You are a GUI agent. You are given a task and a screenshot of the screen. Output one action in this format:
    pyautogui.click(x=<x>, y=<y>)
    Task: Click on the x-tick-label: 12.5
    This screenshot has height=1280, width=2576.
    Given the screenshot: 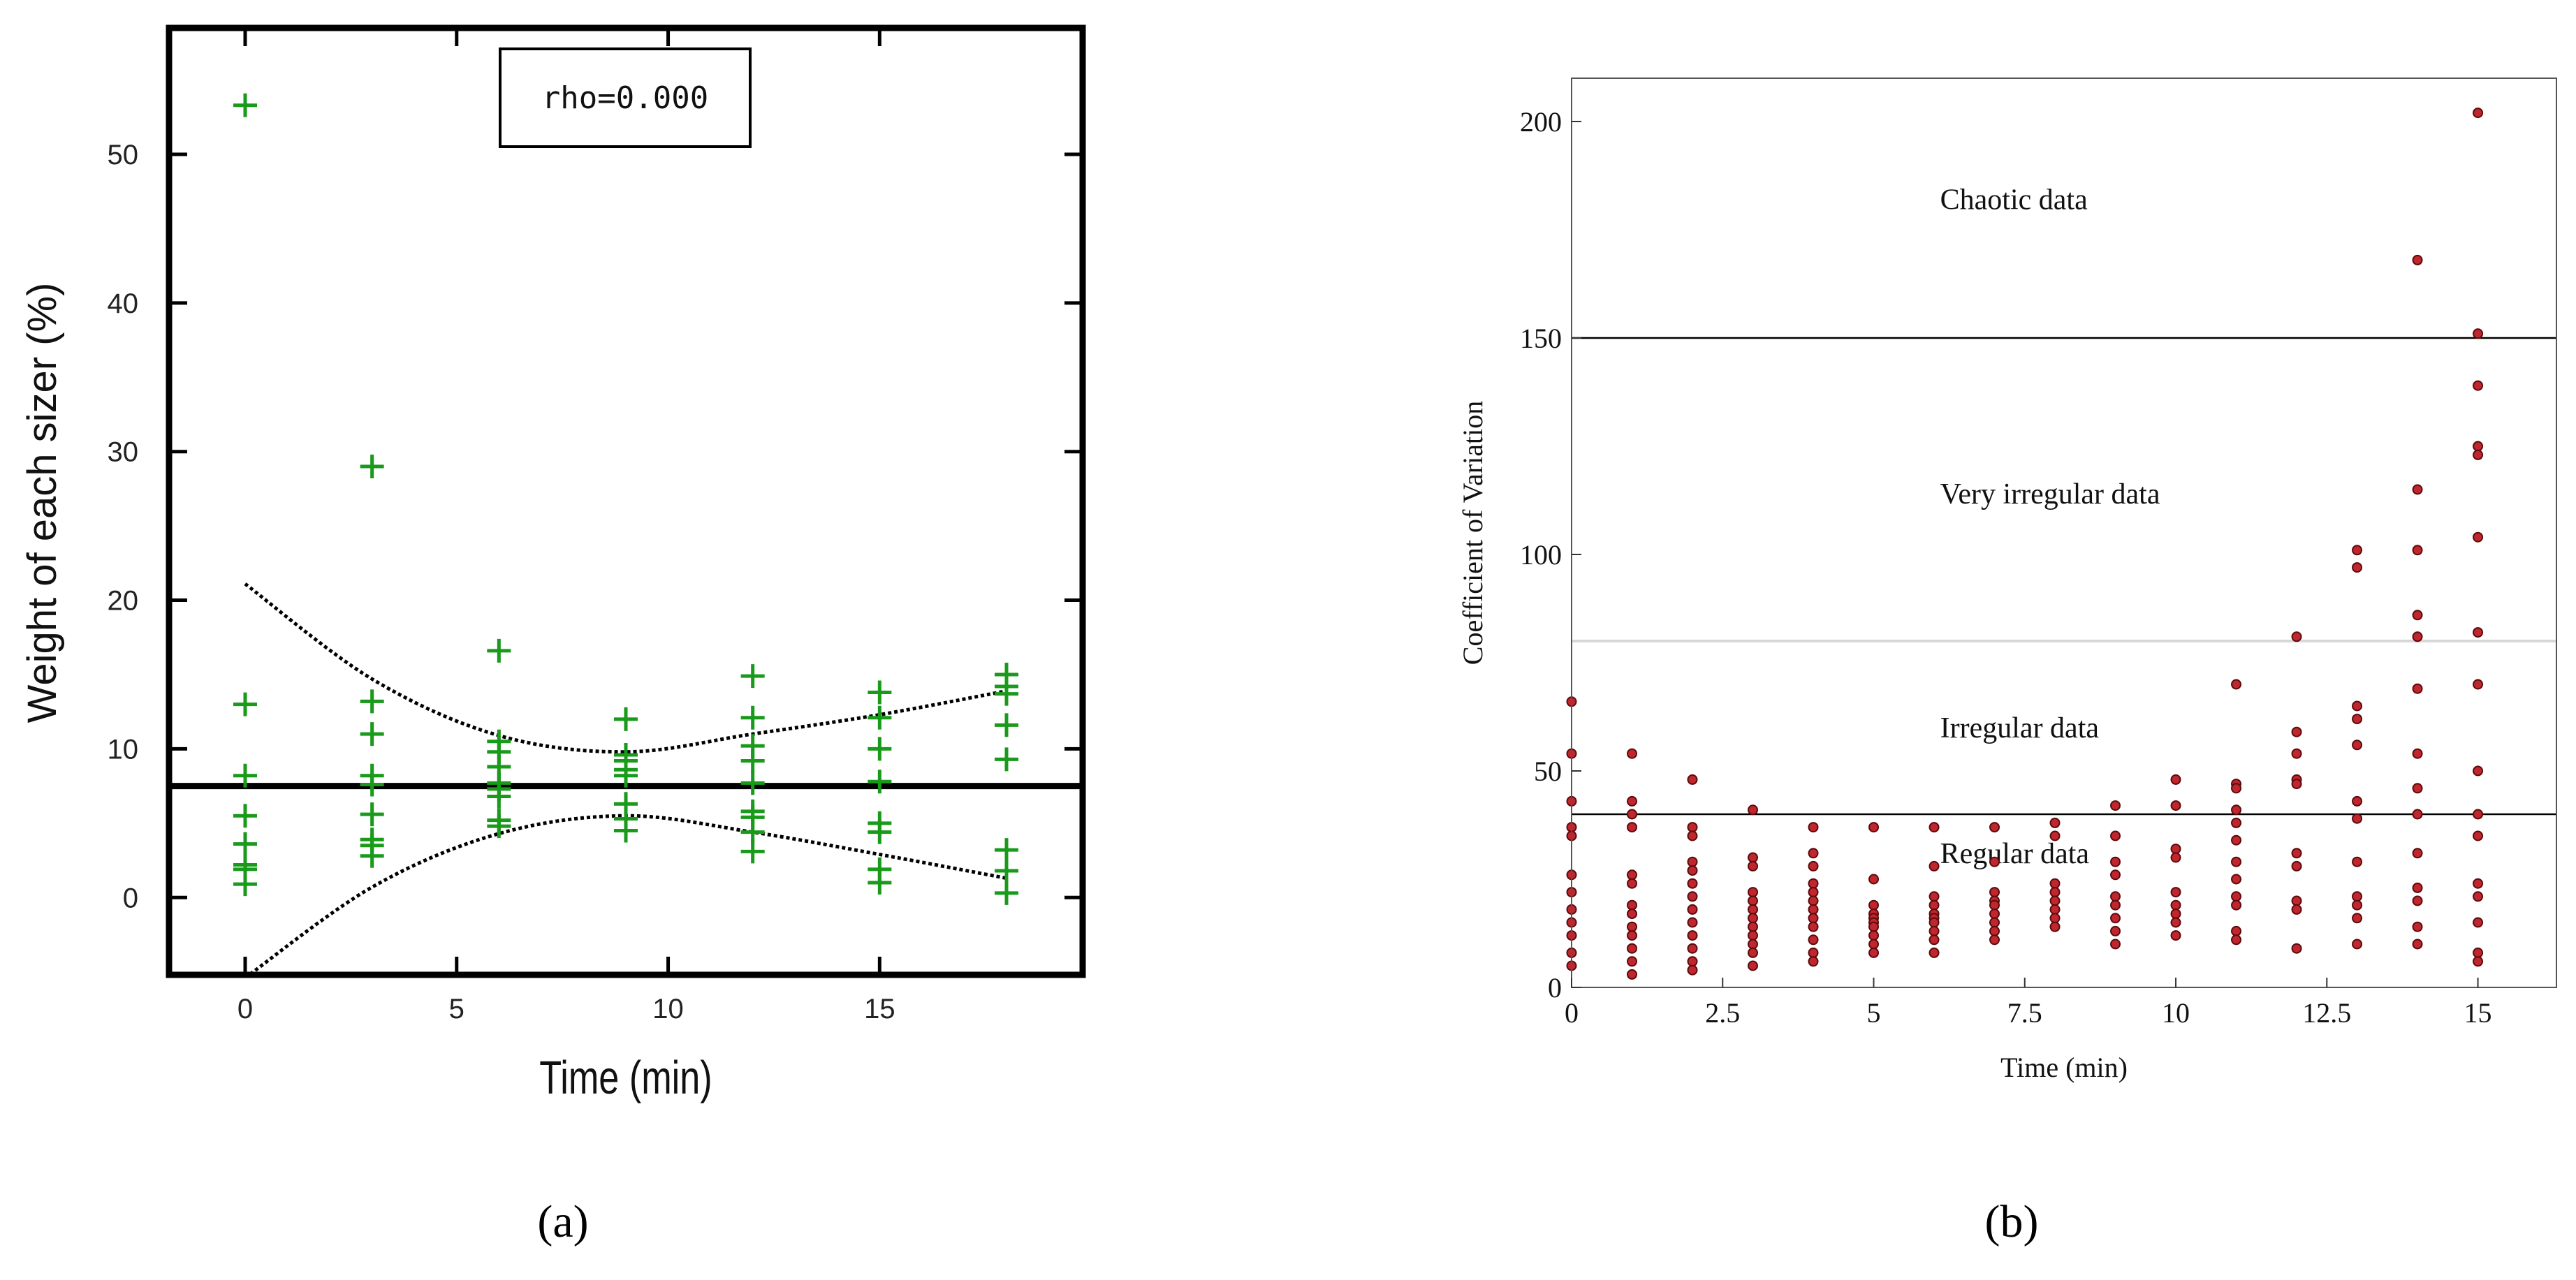 What is the action you would take?
    pyautogui.click(x=2326, y=1013)
    